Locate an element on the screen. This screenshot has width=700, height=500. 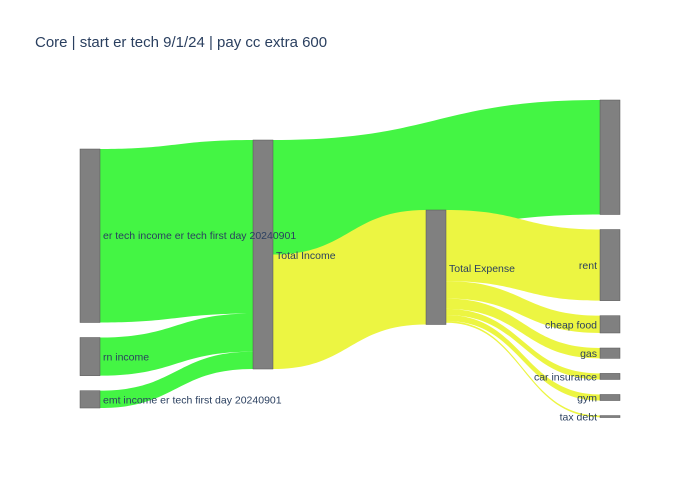
link-total_income-to-total_expense is located at coordinates (349, 290).